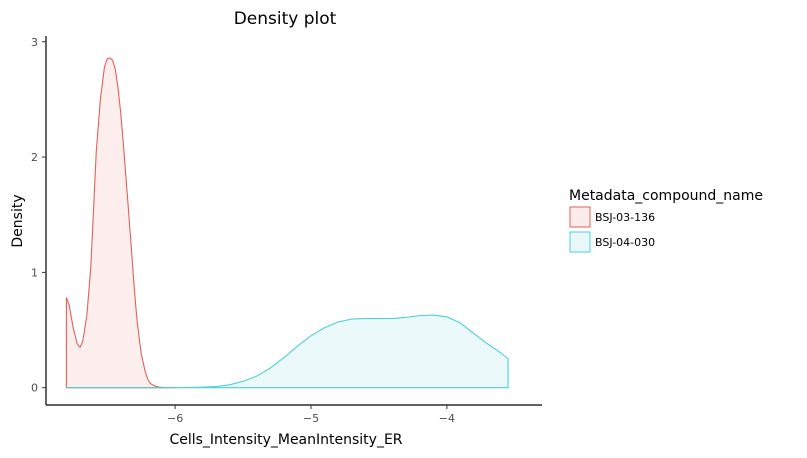 The width and height of the screenshot is (807, 458). I want to click on y-tick-label: 3, so click(34, 42).